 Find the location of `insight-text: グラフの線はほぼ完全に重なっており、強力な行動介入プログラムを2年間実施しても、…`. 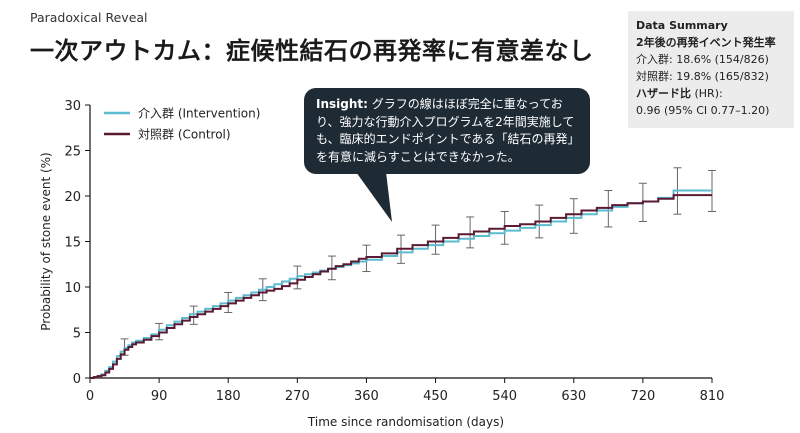

insight-text: グラフの線はほぼ完全に重なっており、強力な行動介入プログラムを2年間実施しても、… is located at coordinates (445, 130).